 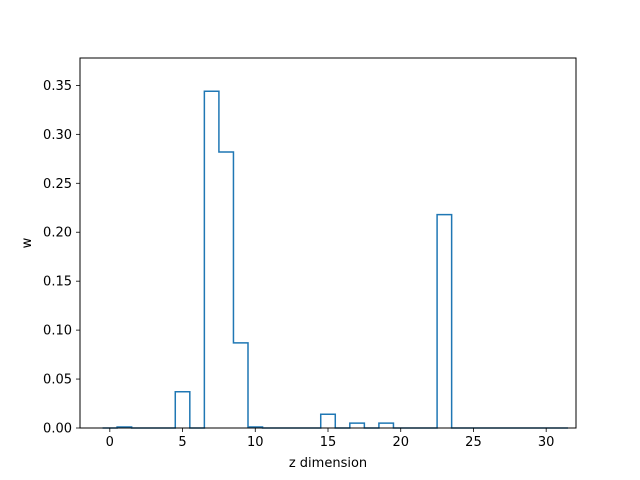 What do you see at coordinates (57, 429) in the screenshot?
I see `y-tick-label: 0.00` at bounding box center [57, 429].